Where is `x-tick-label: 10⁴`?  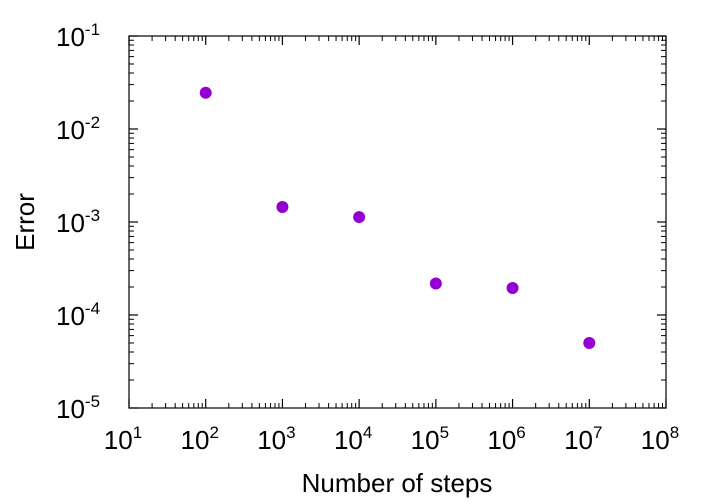 x-tick-label: 10⁴ is located at coordinates (353, 439).